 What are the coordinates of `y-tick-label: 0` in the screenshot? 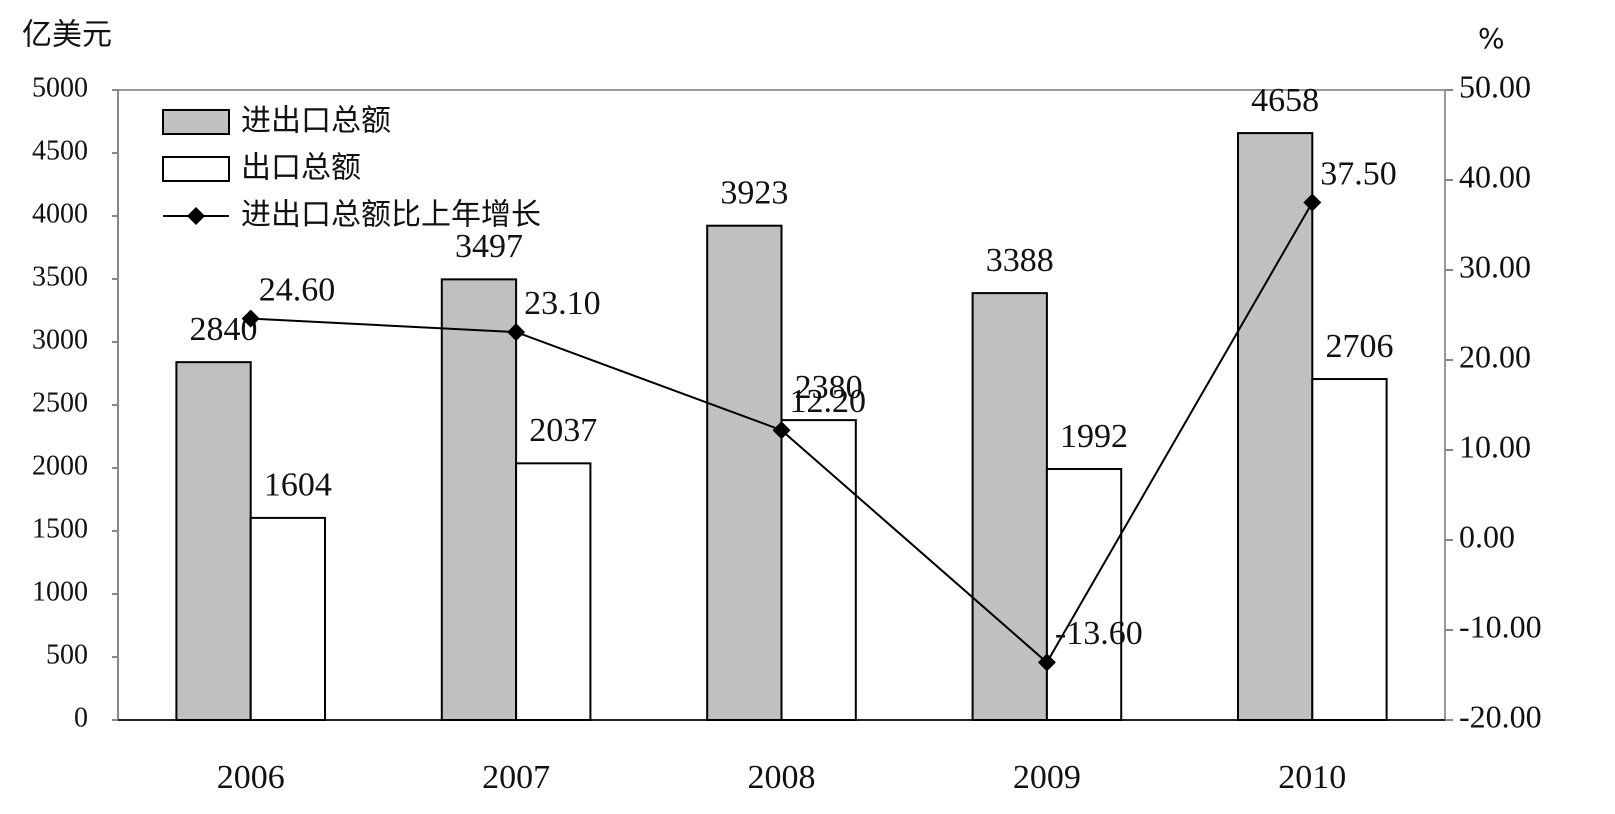 It's located at (81, 717).